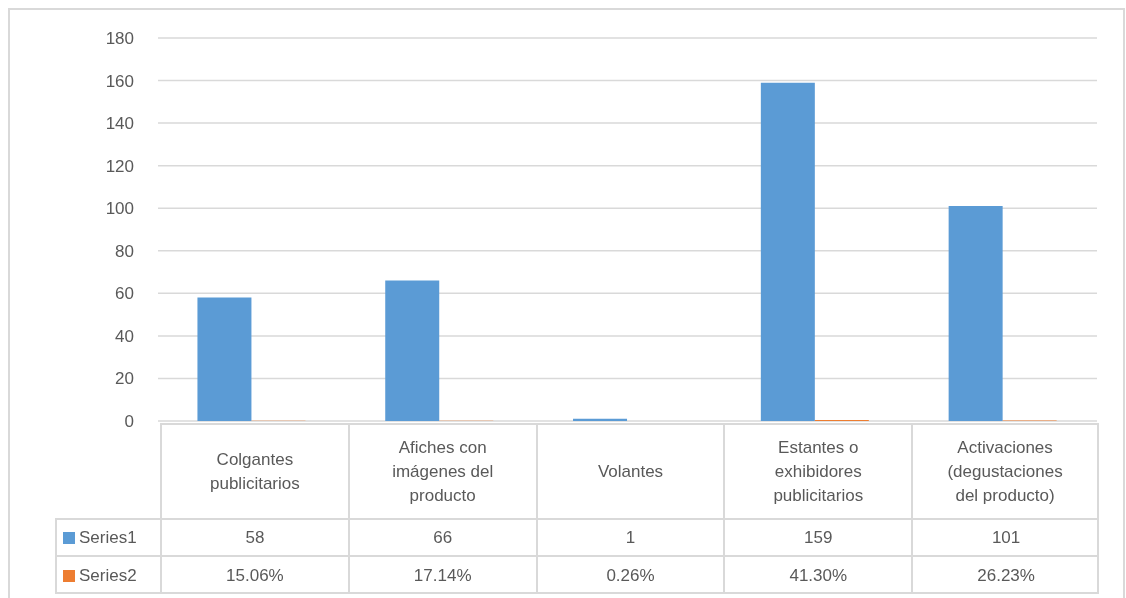 This screenshot has height=598, width=1126. I want to click on data-label: 66, so click(441, 537).